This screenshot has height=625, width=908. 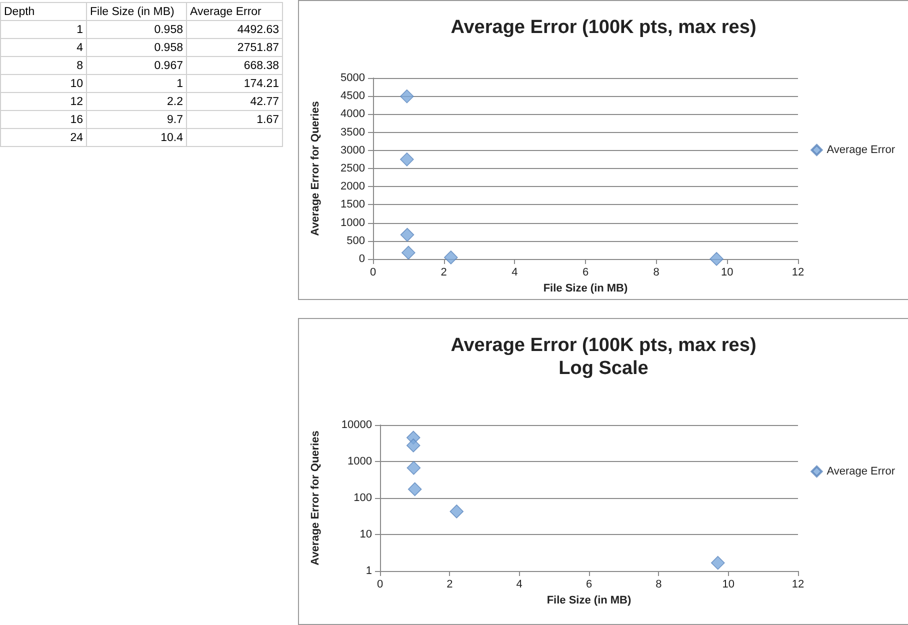 What do you see at coordinates (352, 114) in the screenshot?
I see `y-tick-label: 4000` at bounding box center [352, 114].